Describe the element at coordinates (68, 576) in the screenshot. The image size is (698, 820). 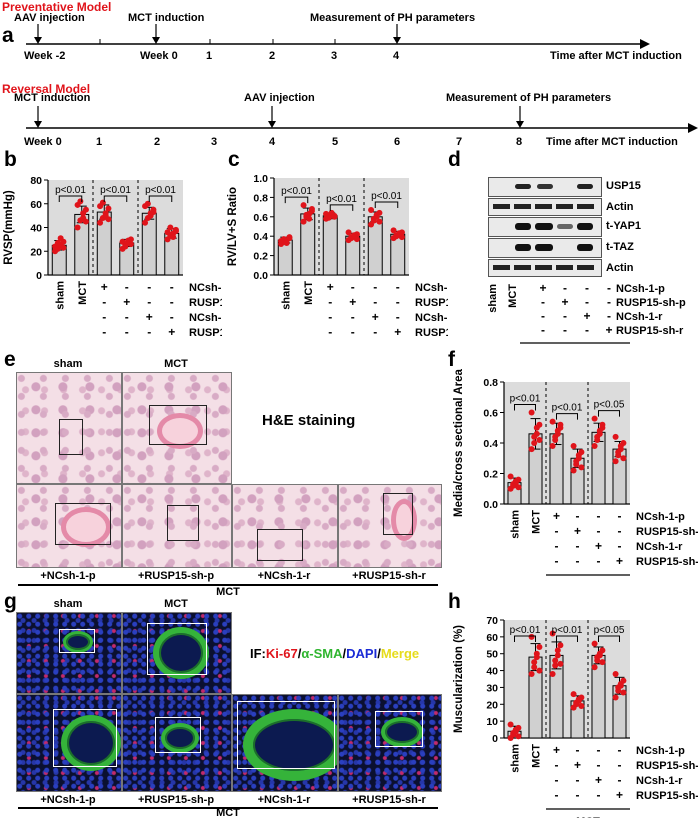
I see `he-label: +NCsh-1-p` at that location.